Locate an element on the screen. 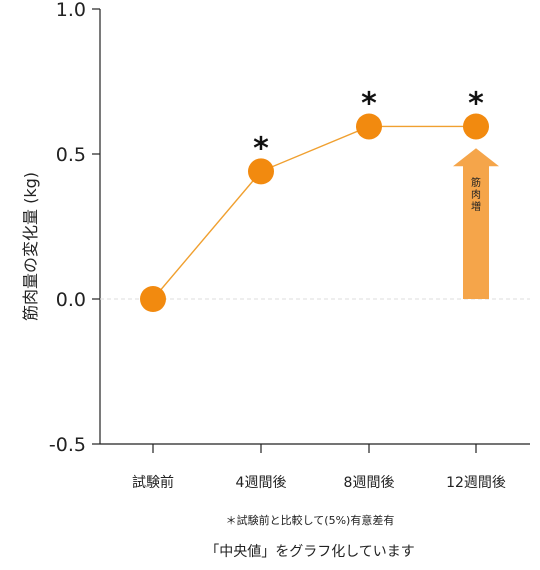 The image size is (540, 570). y-tick-label: 0.0 is located at coordinates (71, 300).